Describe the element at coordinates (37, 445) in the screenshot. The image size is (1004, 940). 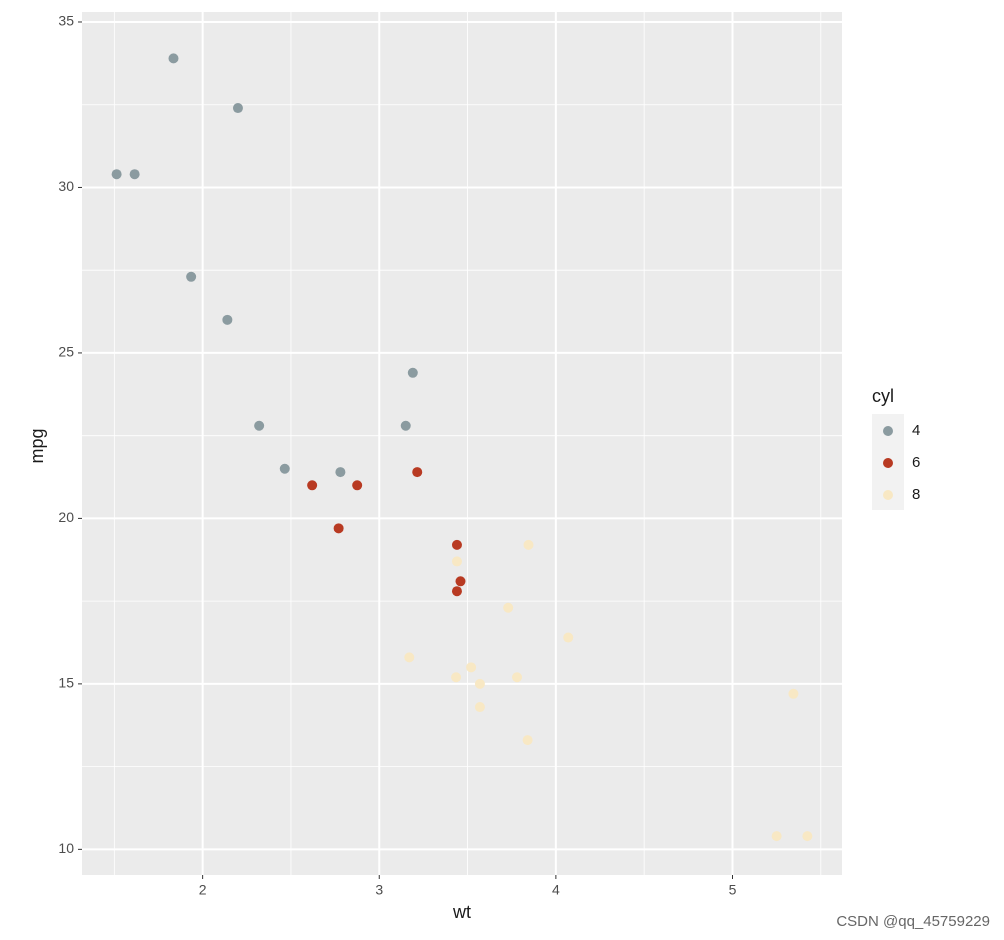
I see `y-axis-title: mpg` at that location.